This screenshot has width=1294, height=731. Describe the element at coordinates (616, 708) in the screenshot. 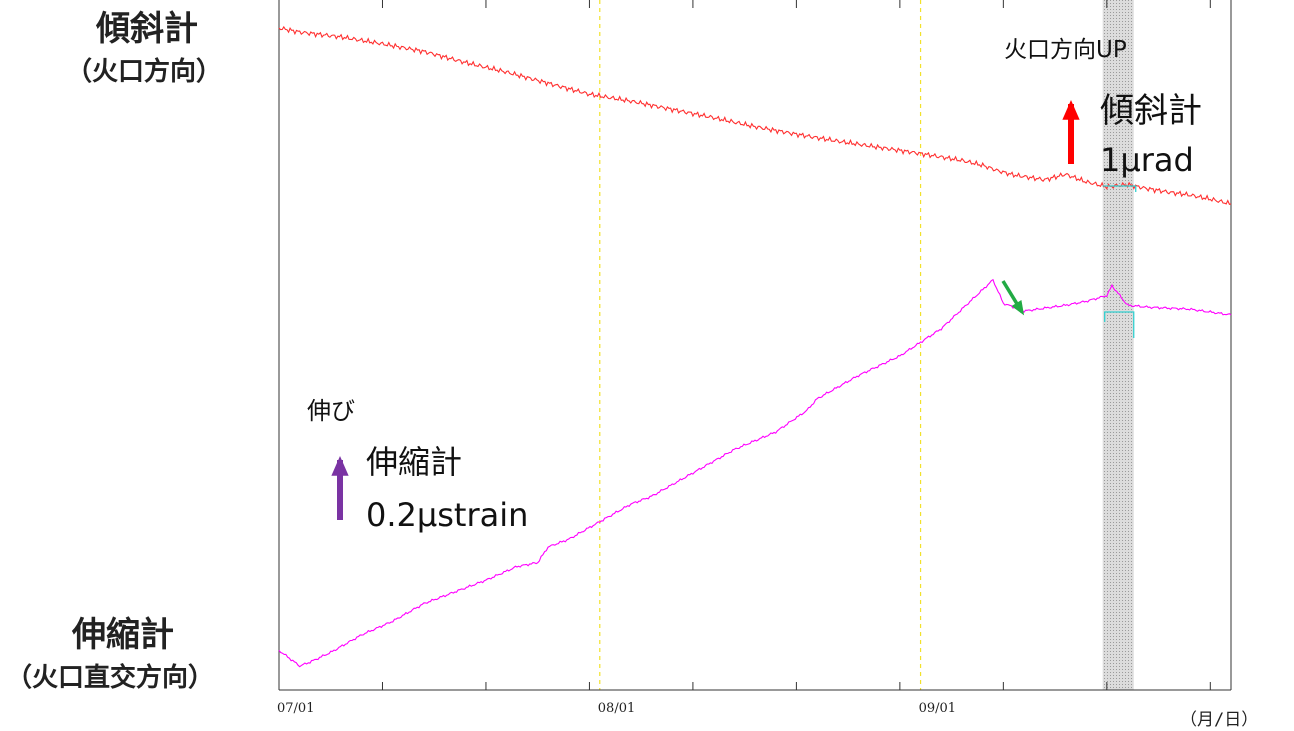

I see `x-tick-label: 08/01` at that location.